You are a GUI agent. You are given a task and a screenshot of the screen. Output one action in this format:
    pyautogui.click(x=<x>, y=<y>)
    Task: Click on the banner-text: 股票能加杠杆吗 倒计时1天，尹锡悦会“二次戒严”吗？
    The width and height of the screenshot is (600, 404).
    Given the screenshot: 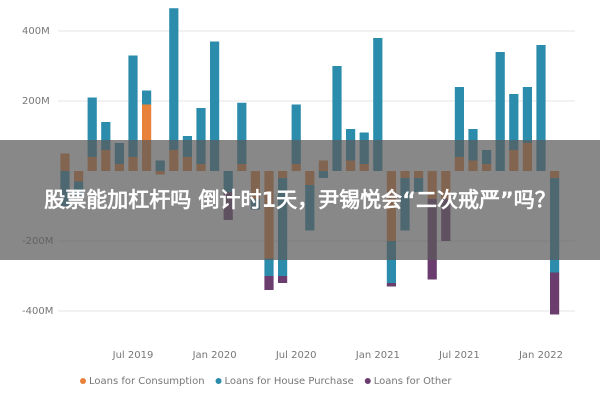 What is the action you would take?
    pyautogui.click(x=300, y=200)
    